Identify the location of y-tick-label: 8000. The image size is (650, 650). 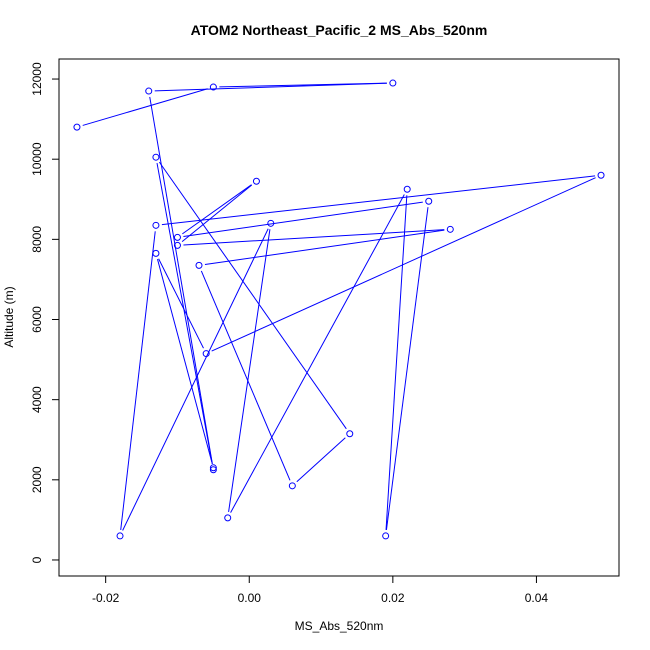
(37, 239).